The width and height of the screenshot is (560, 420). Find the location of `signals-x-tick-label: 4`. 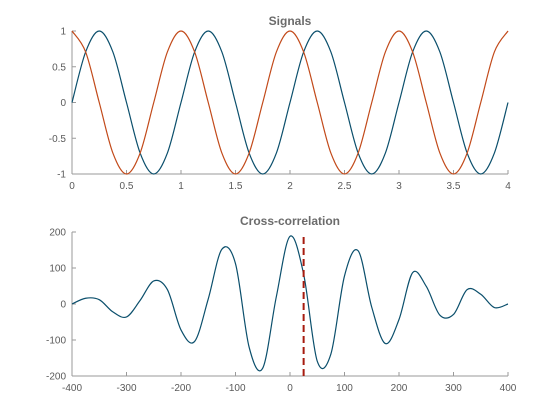

signals-x-tick-label: 4 is located at coordinates (508, 186).